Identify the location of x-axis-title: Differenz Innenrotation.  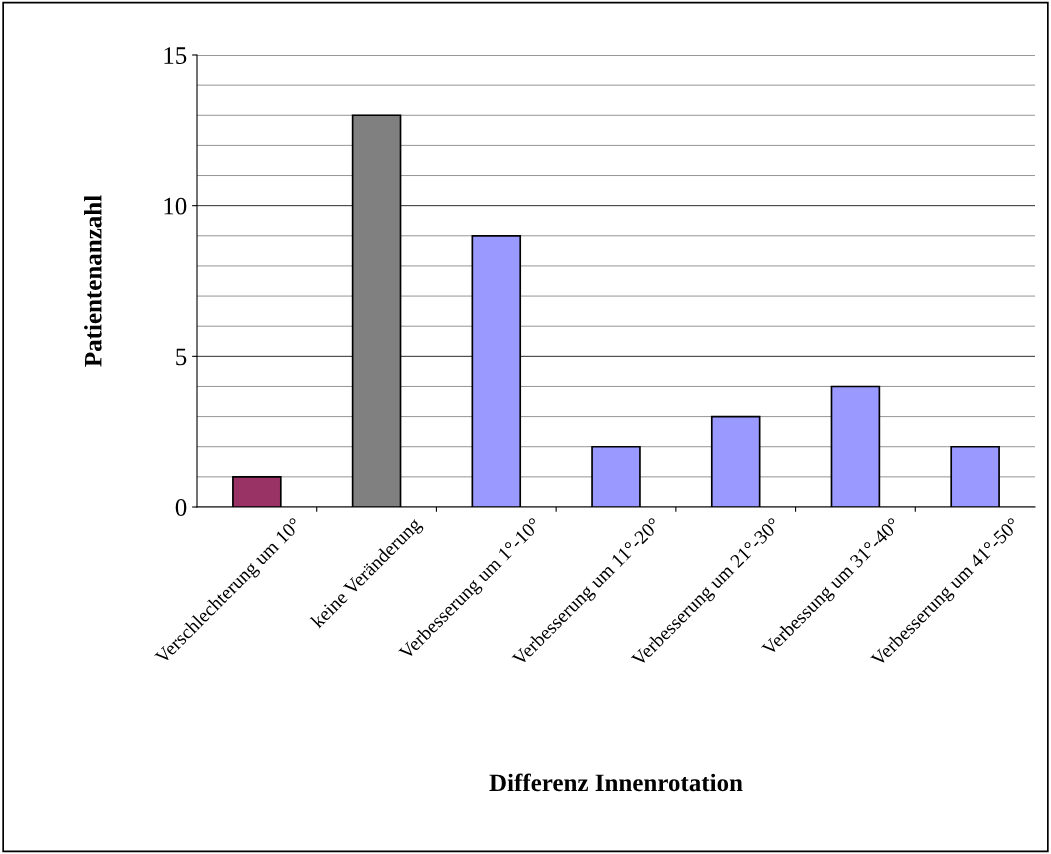
(616, 782).